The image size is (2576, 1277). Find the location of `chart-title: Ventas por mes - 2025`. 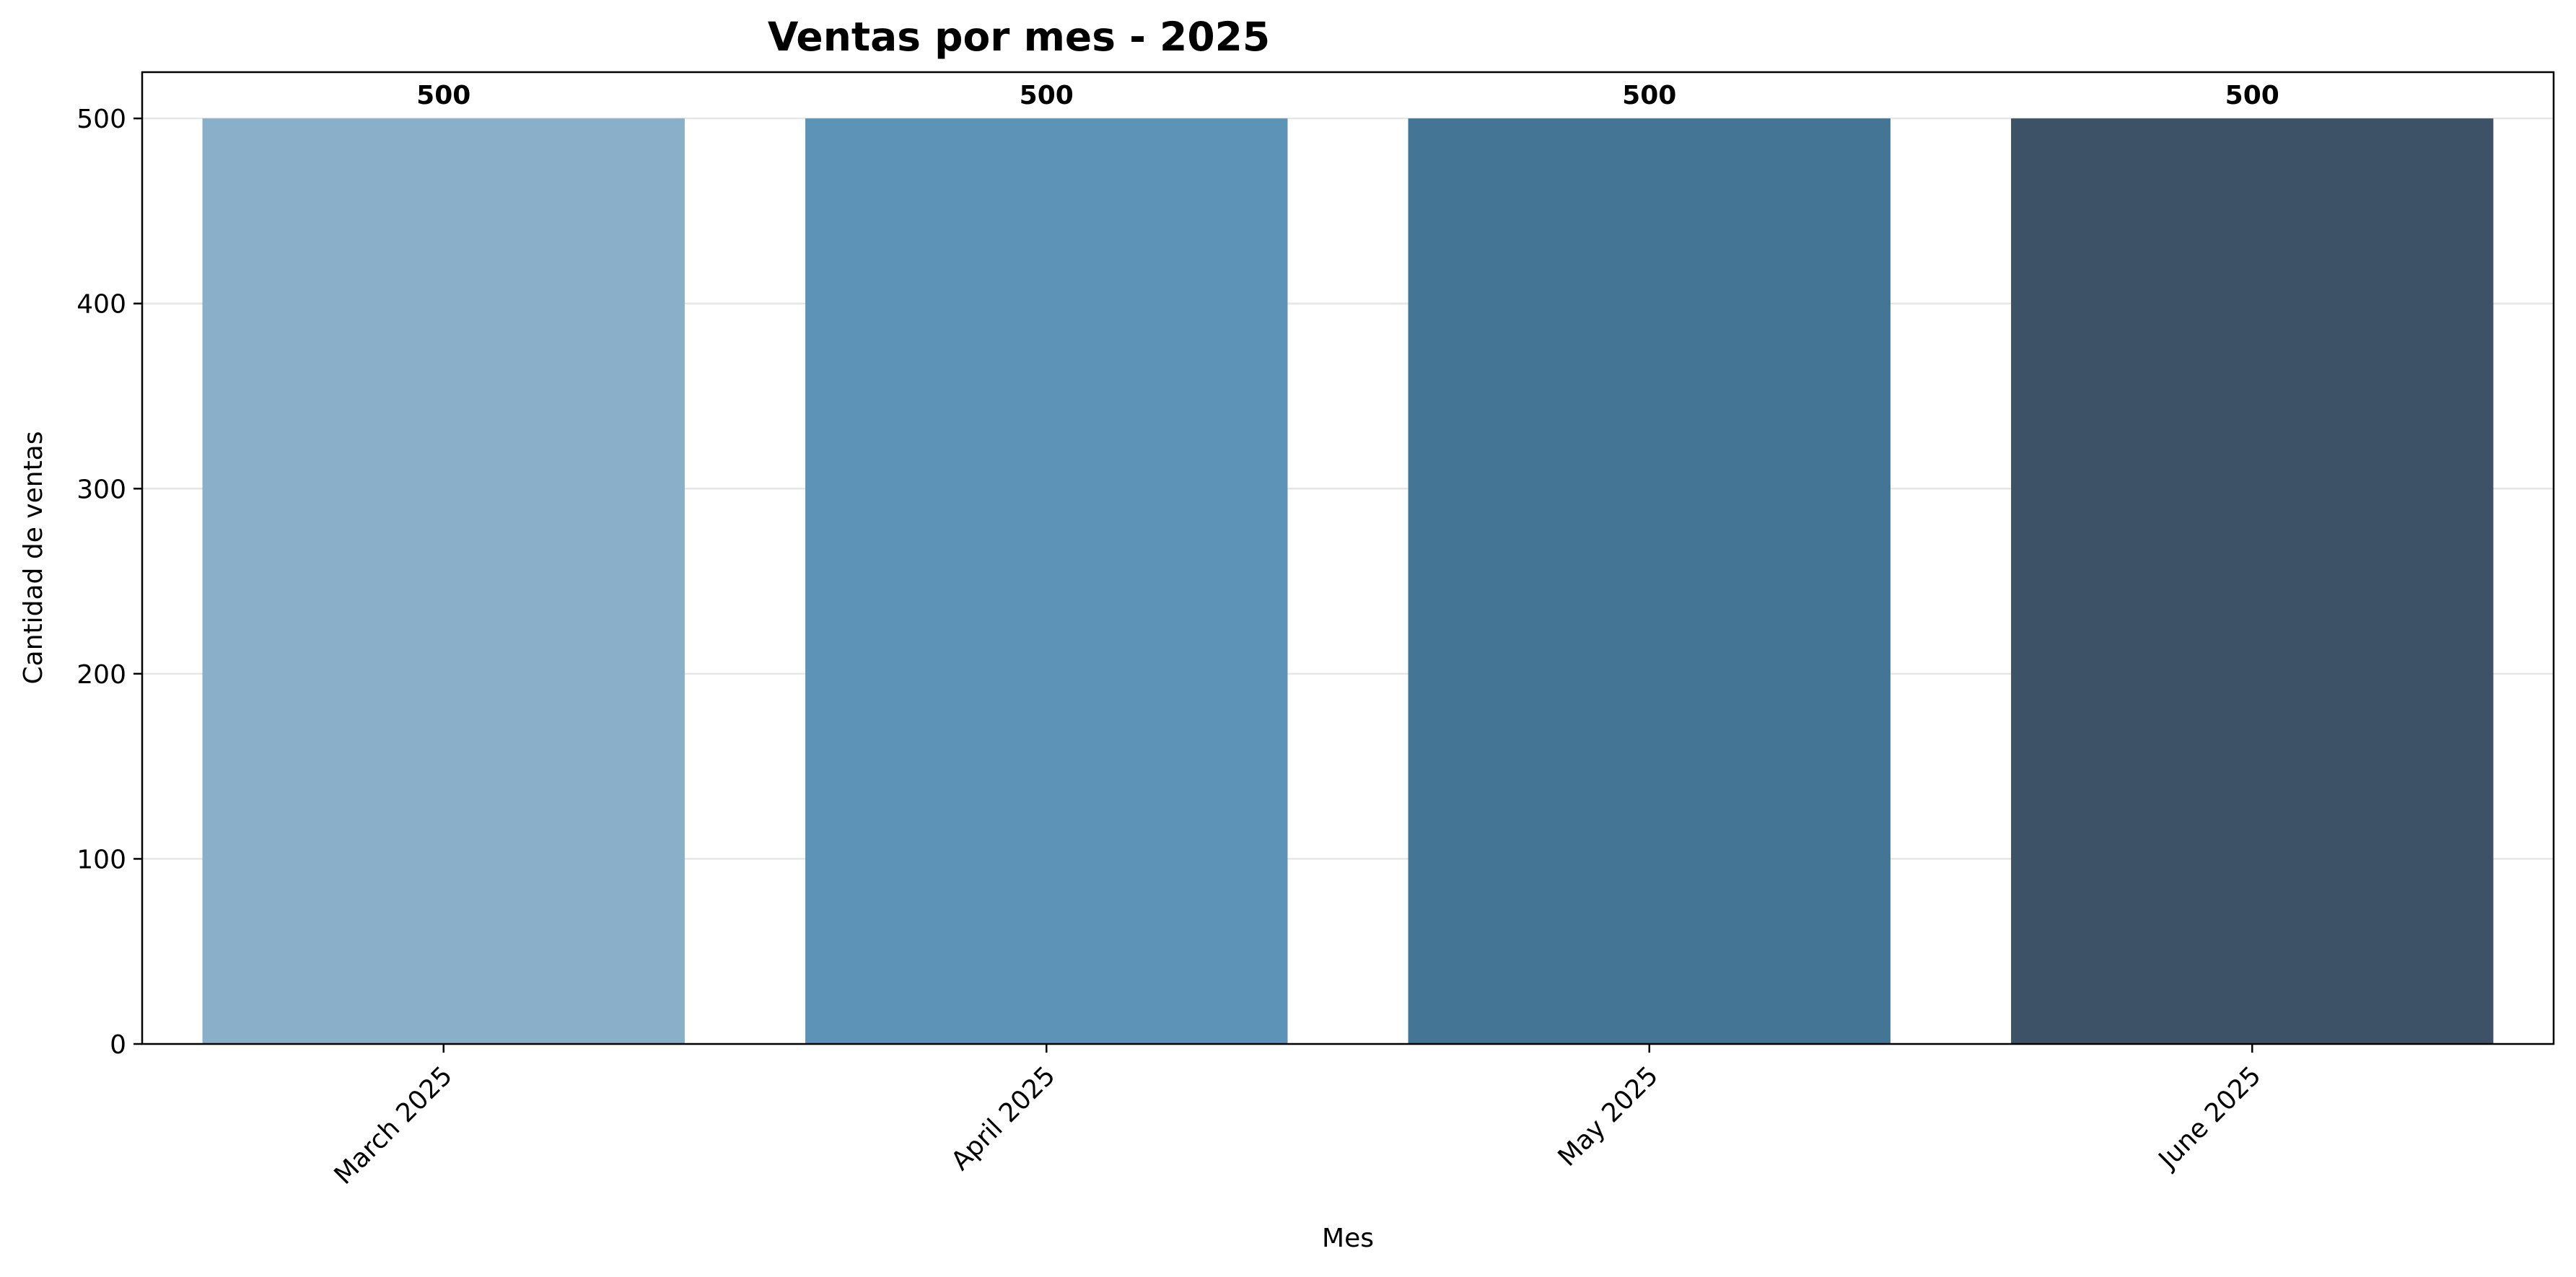

chart-title: Ventas por mes - 2025 is located at coordinates (1019, 37).